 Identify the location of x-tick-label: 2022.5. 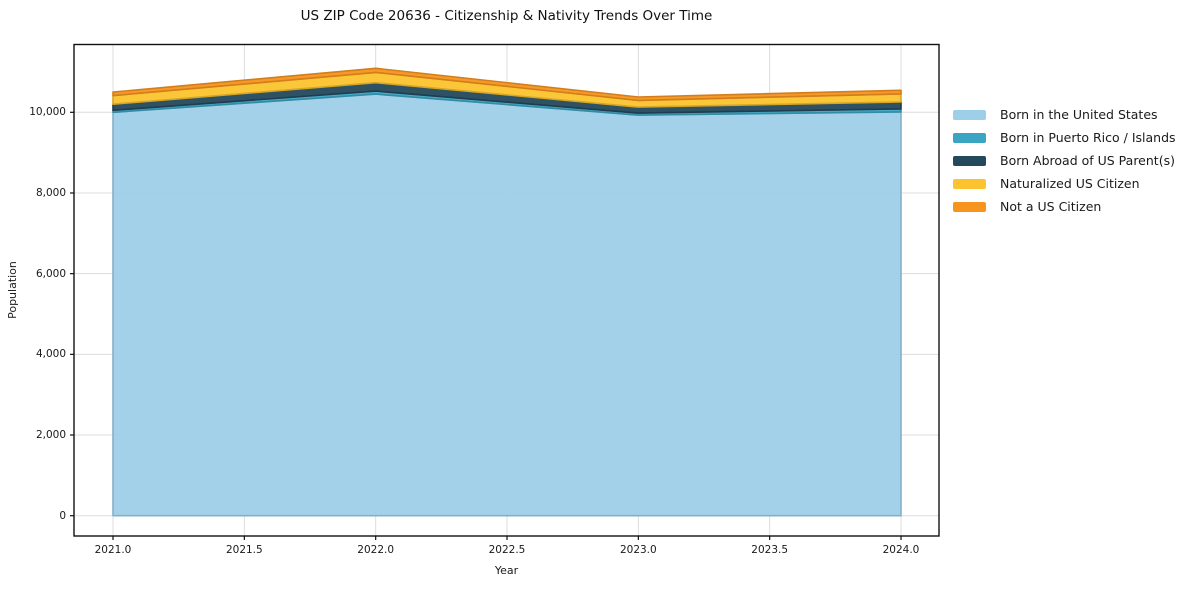
(507, 550).